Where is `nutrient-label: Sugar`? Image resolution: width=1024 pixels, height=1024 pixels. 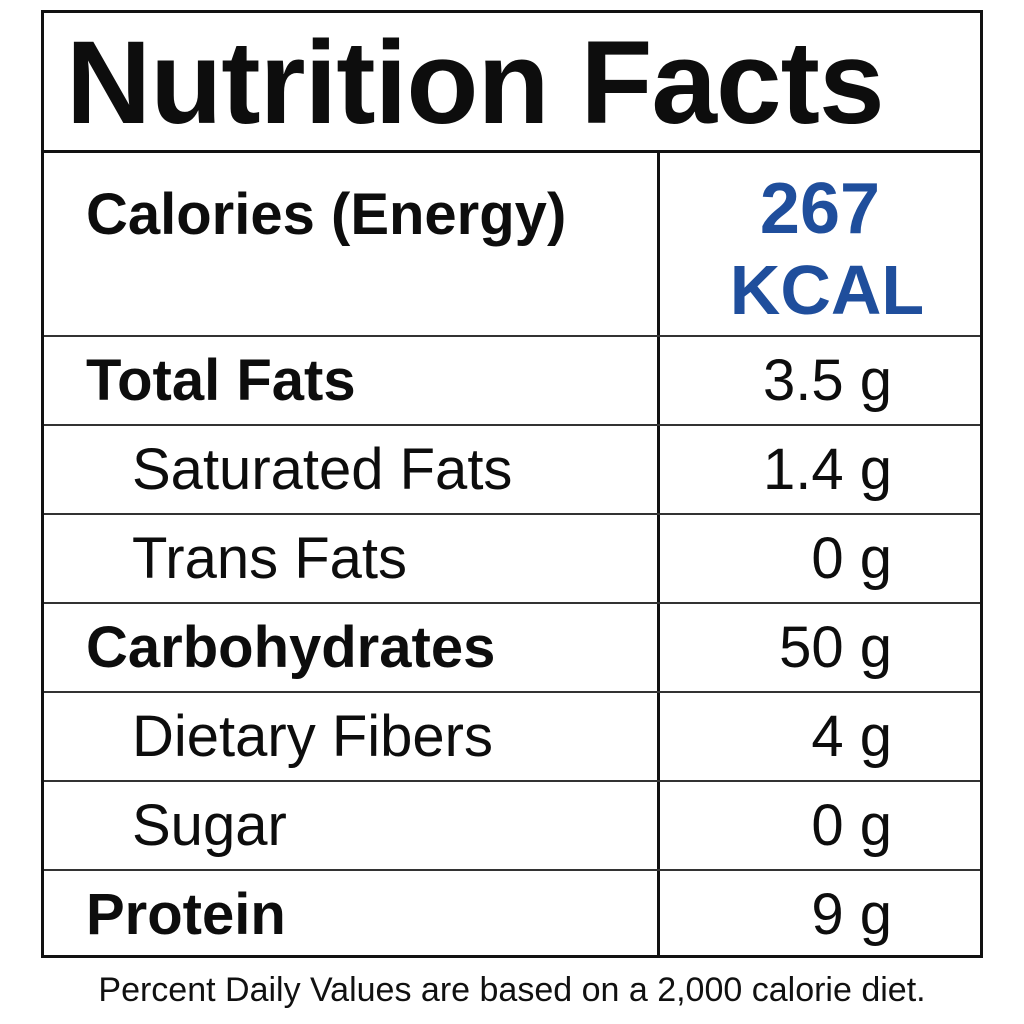
nutrient-label: Sugar is located at coordinates (209, 825).